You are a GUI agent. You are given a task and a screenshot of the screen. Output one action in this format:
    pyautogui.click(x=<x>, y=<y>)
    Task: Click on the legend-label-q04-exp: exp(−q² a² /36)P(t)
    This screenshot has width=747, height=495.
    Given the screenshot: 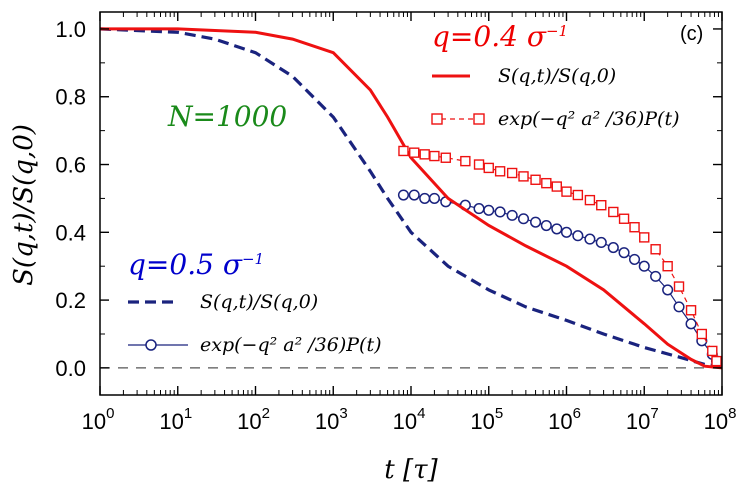 What is the action you would take?
    pyautogui.click(x=589, y=119)
    